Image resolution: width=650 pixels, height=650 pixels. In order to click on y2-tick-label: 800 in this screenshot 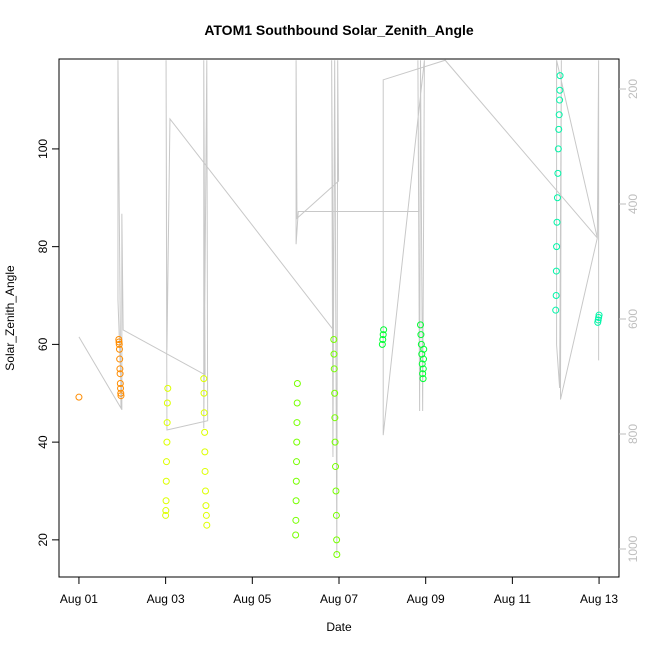, I will do `click(633, 434)`.